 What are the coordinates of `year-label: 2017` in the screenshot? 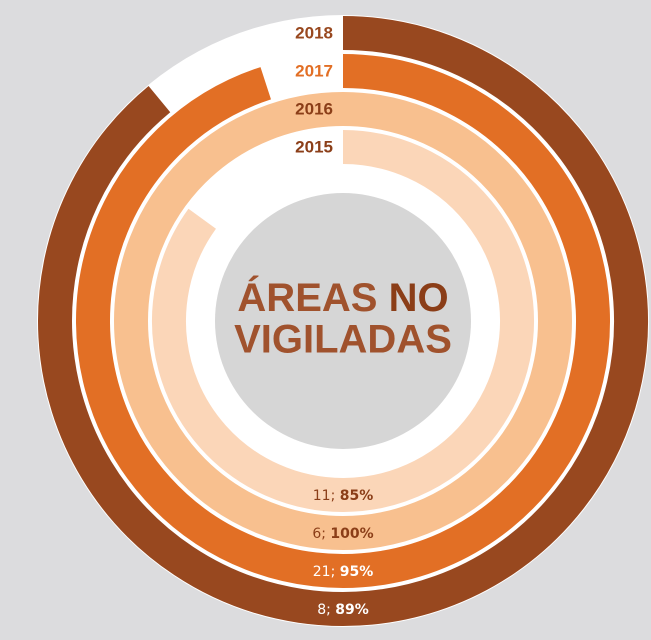 It's located at (314, 70).